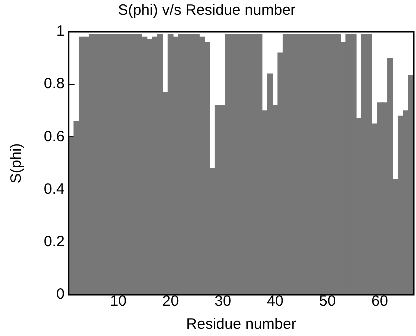 Image resolution: width=416 pixels, height=336 pixels. What do you see at coordinates (275, 301) in the screenshot?
I see `x-tick-label: 40` at bounding box center [275, 301].